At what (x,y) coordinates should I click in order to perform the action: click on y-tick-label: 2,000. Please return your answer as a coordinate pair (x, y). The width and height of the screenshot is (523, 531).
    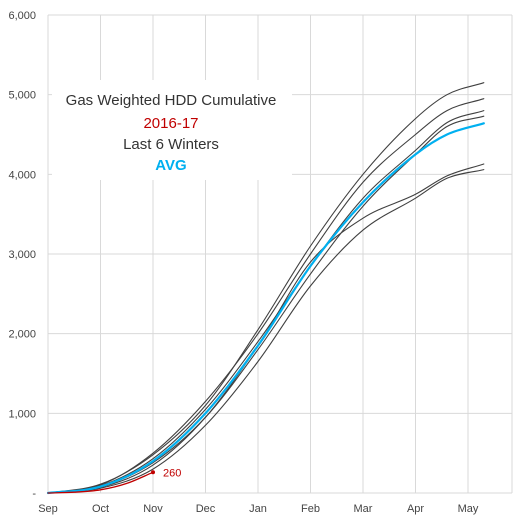
    Looking at the image, I should click on (22, 335).